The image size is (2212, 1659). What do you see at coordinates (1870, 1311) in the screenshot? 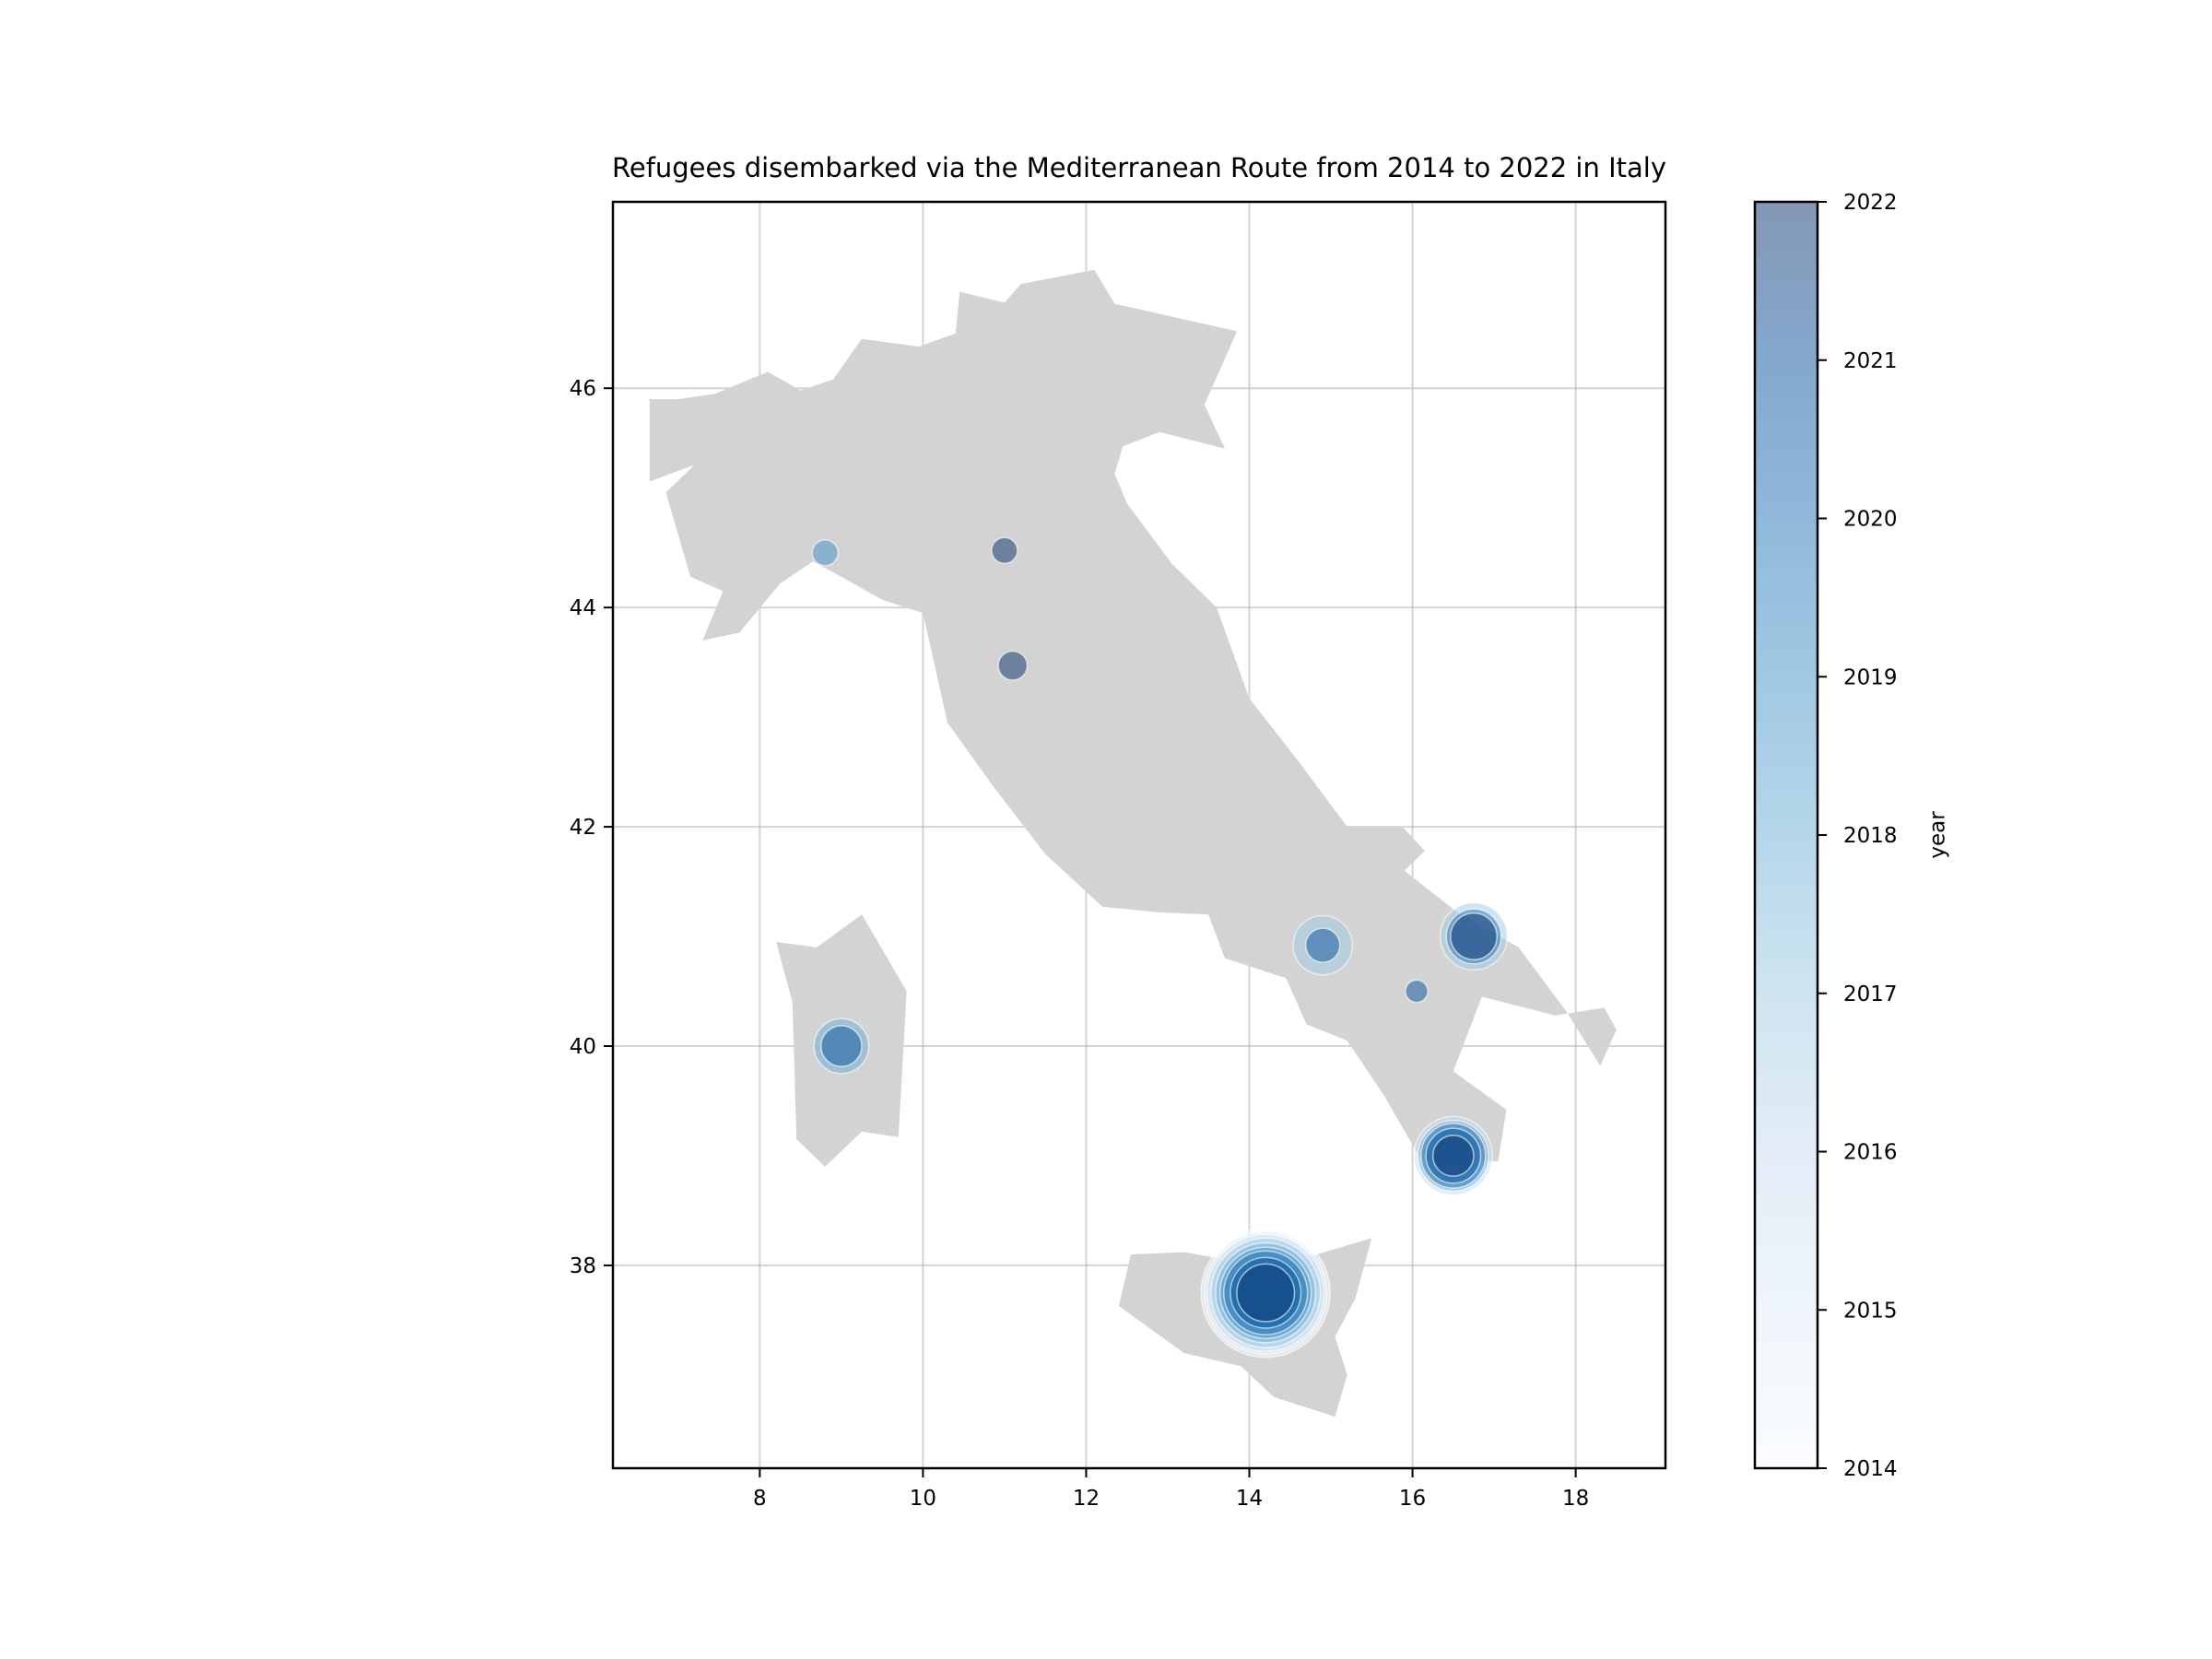
I see `colorbar-tick-label: 2015` at bounding box center [1870, 1311].